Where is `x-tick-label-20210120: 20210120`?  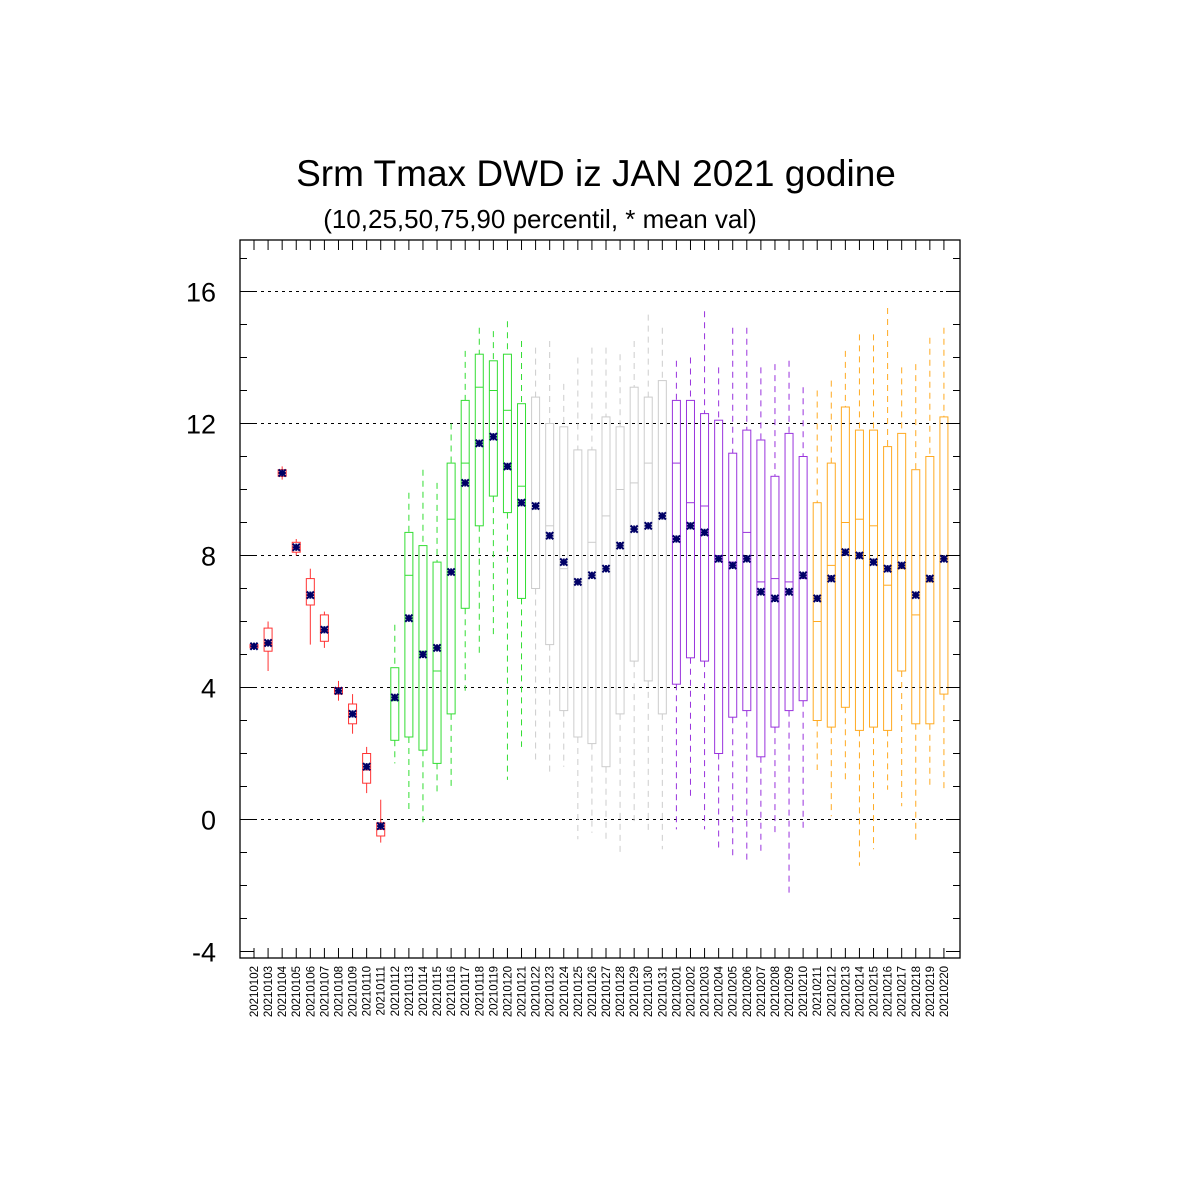
x-tick-label-20210120: 20210120 is located at coordinates (508, 991).